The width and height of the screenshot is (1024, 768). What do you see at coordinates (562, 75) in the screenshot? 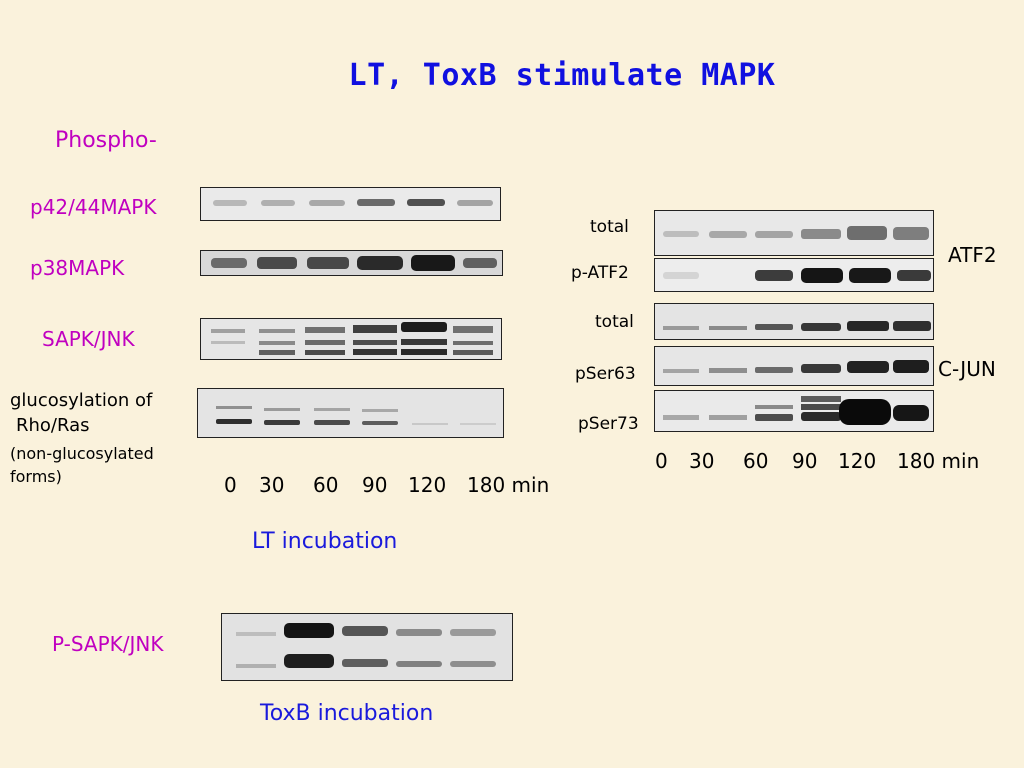
I see `slide-title: LT, ToxB stimulate MAPK` at bounding box center [562, 75].